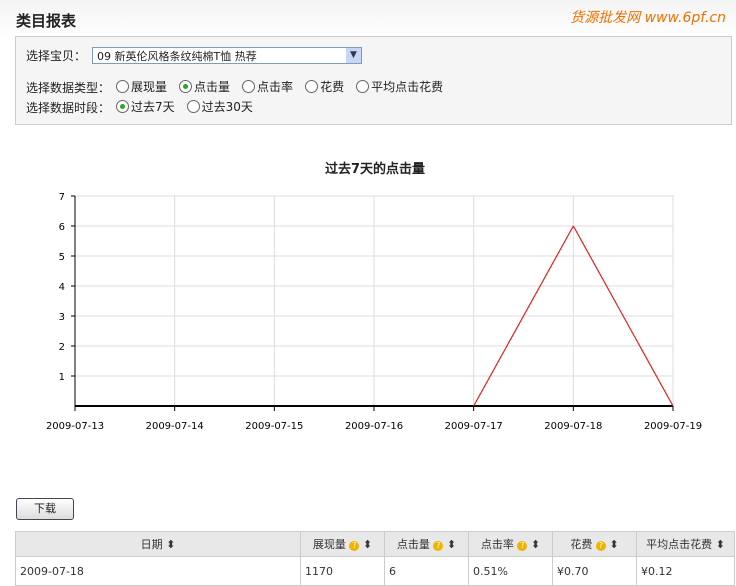 Image resolution: width=736 pixels, height=586 pixels. What do you see at coordinates (426, 571) in the screenshot?
I see `table-cell: 6` at bounding box center [426, 571].